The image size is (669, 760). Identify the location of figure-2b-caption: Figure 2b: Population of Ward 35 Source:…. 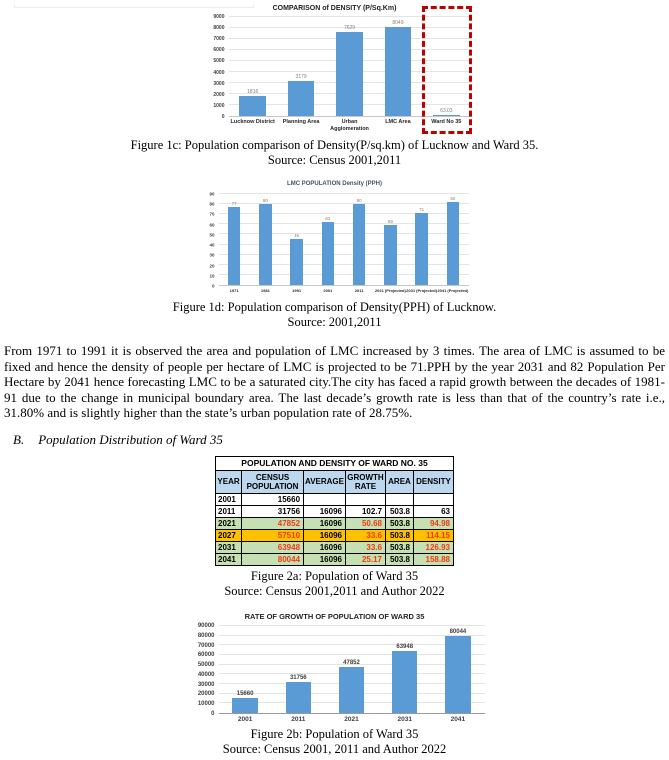
(334, 742).